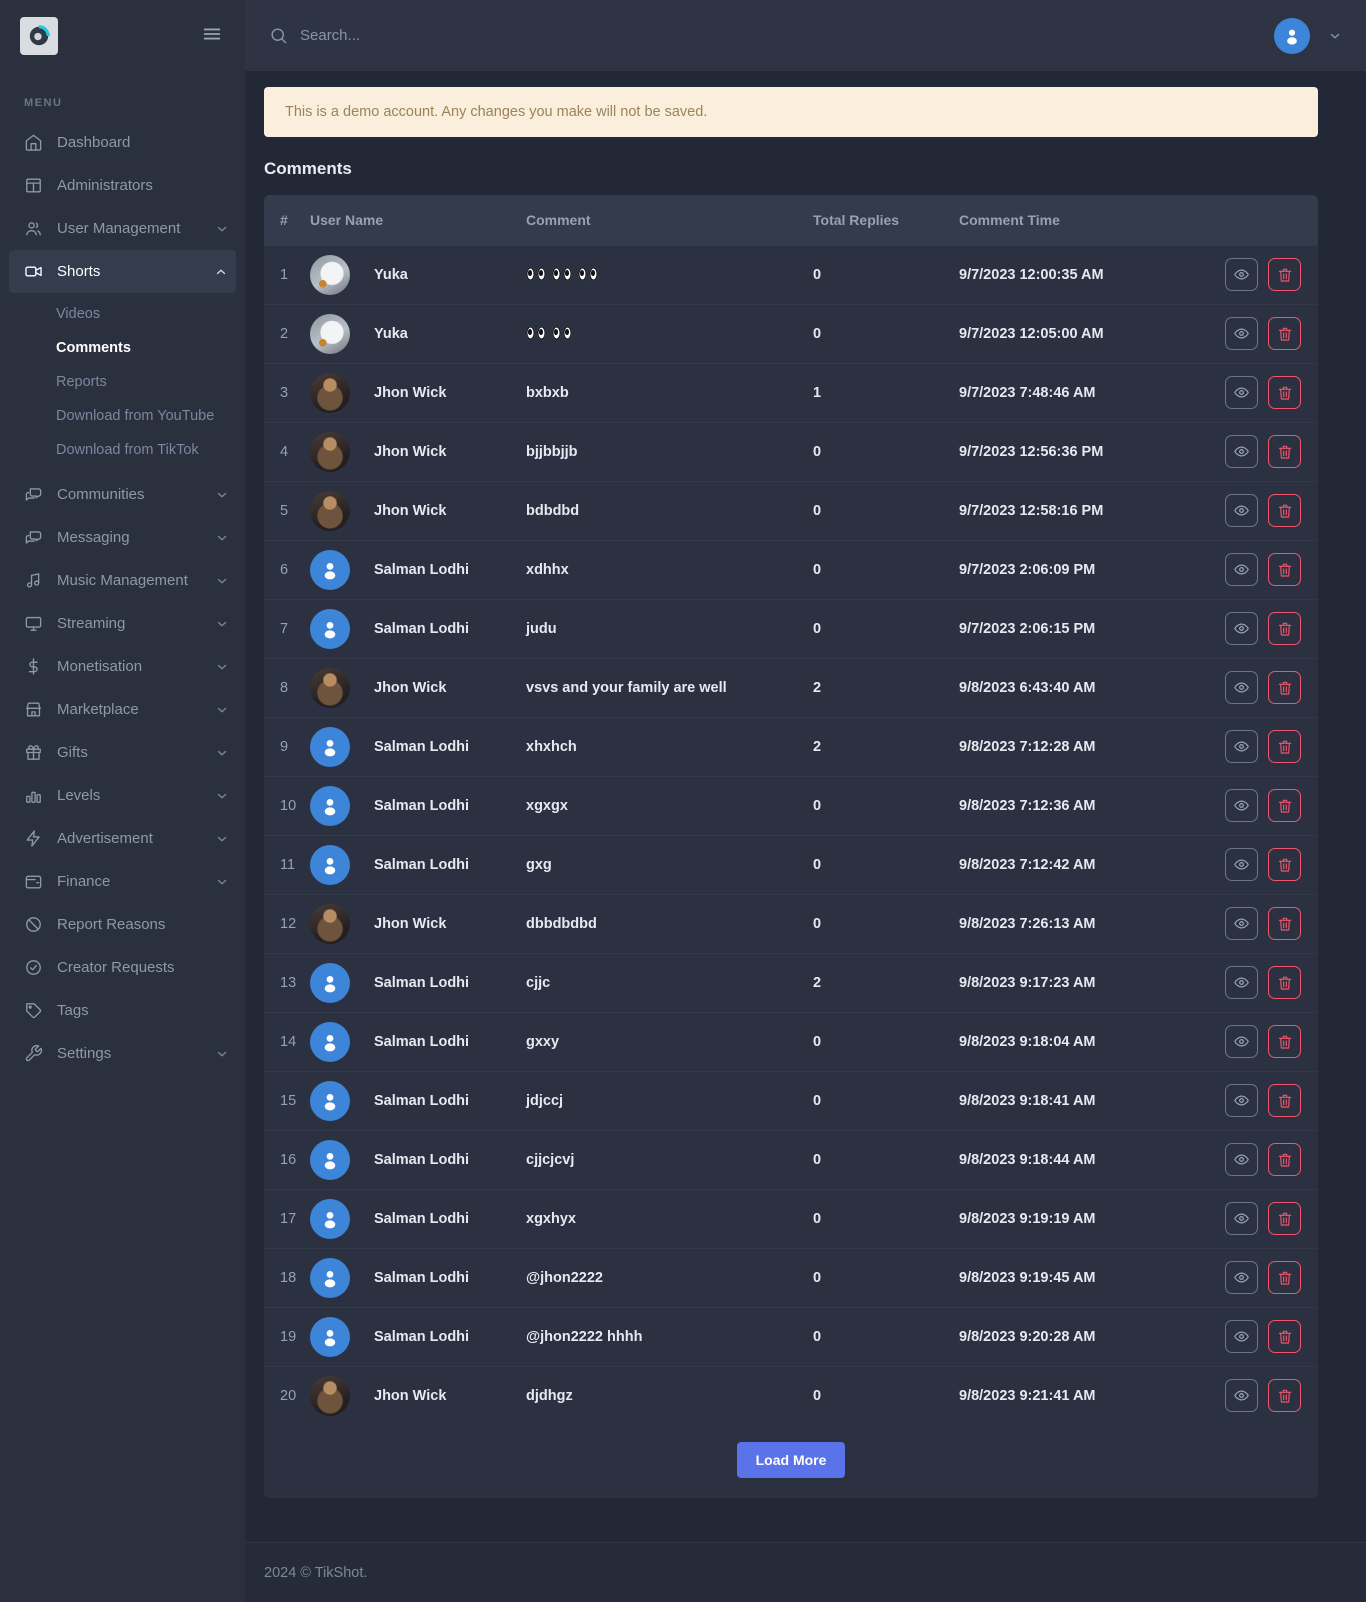  I want to click on sidebar-item-messaging: Messaging, so click(122, 537).